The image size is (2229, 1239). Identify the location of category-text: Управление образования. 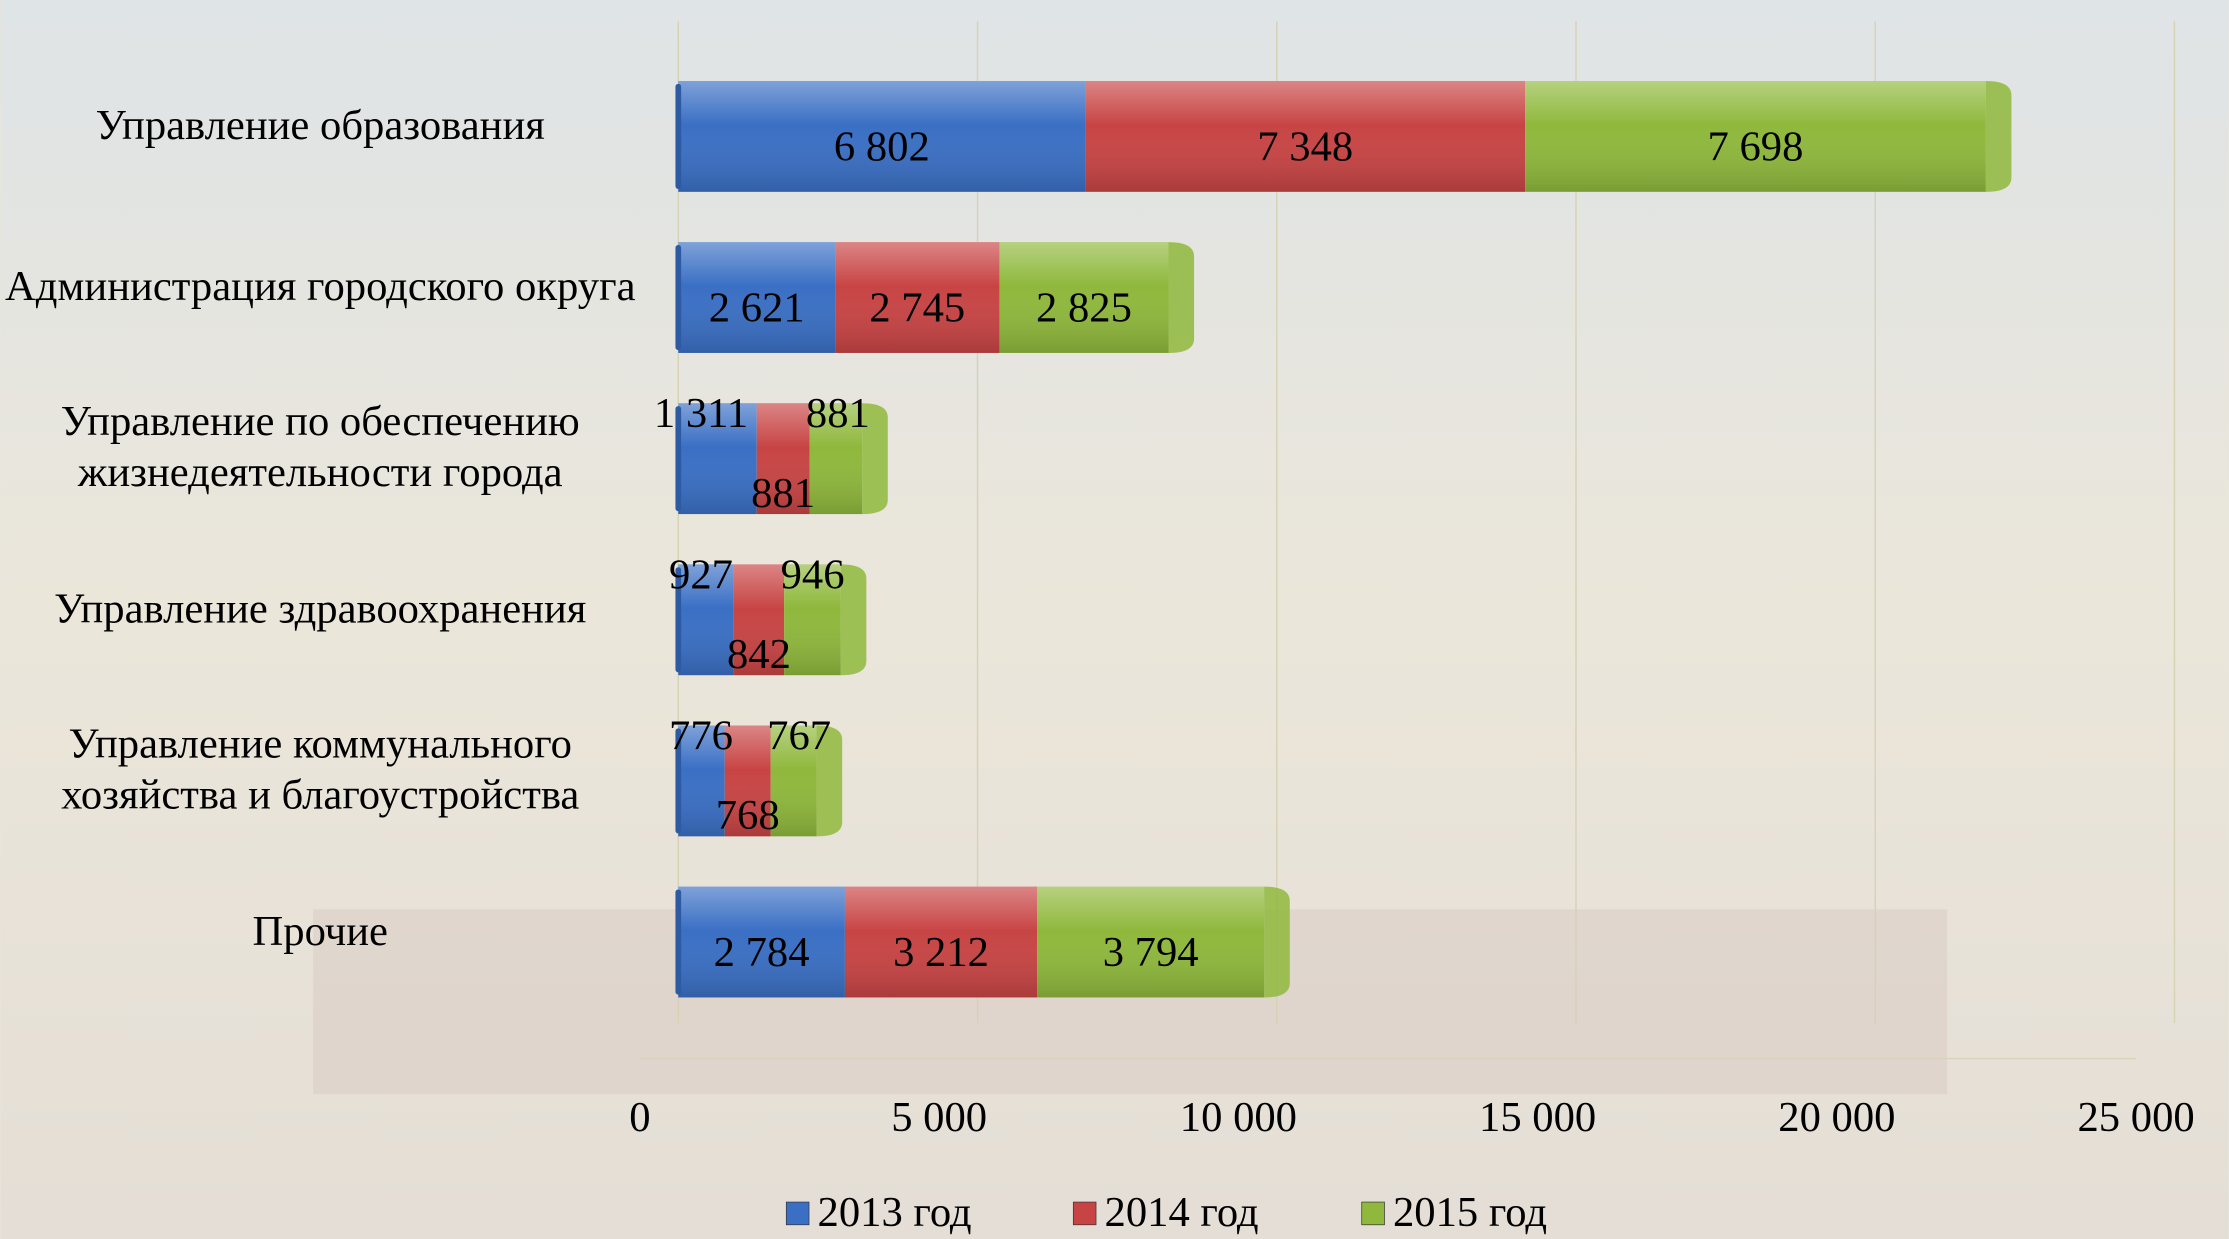
(320, 125).